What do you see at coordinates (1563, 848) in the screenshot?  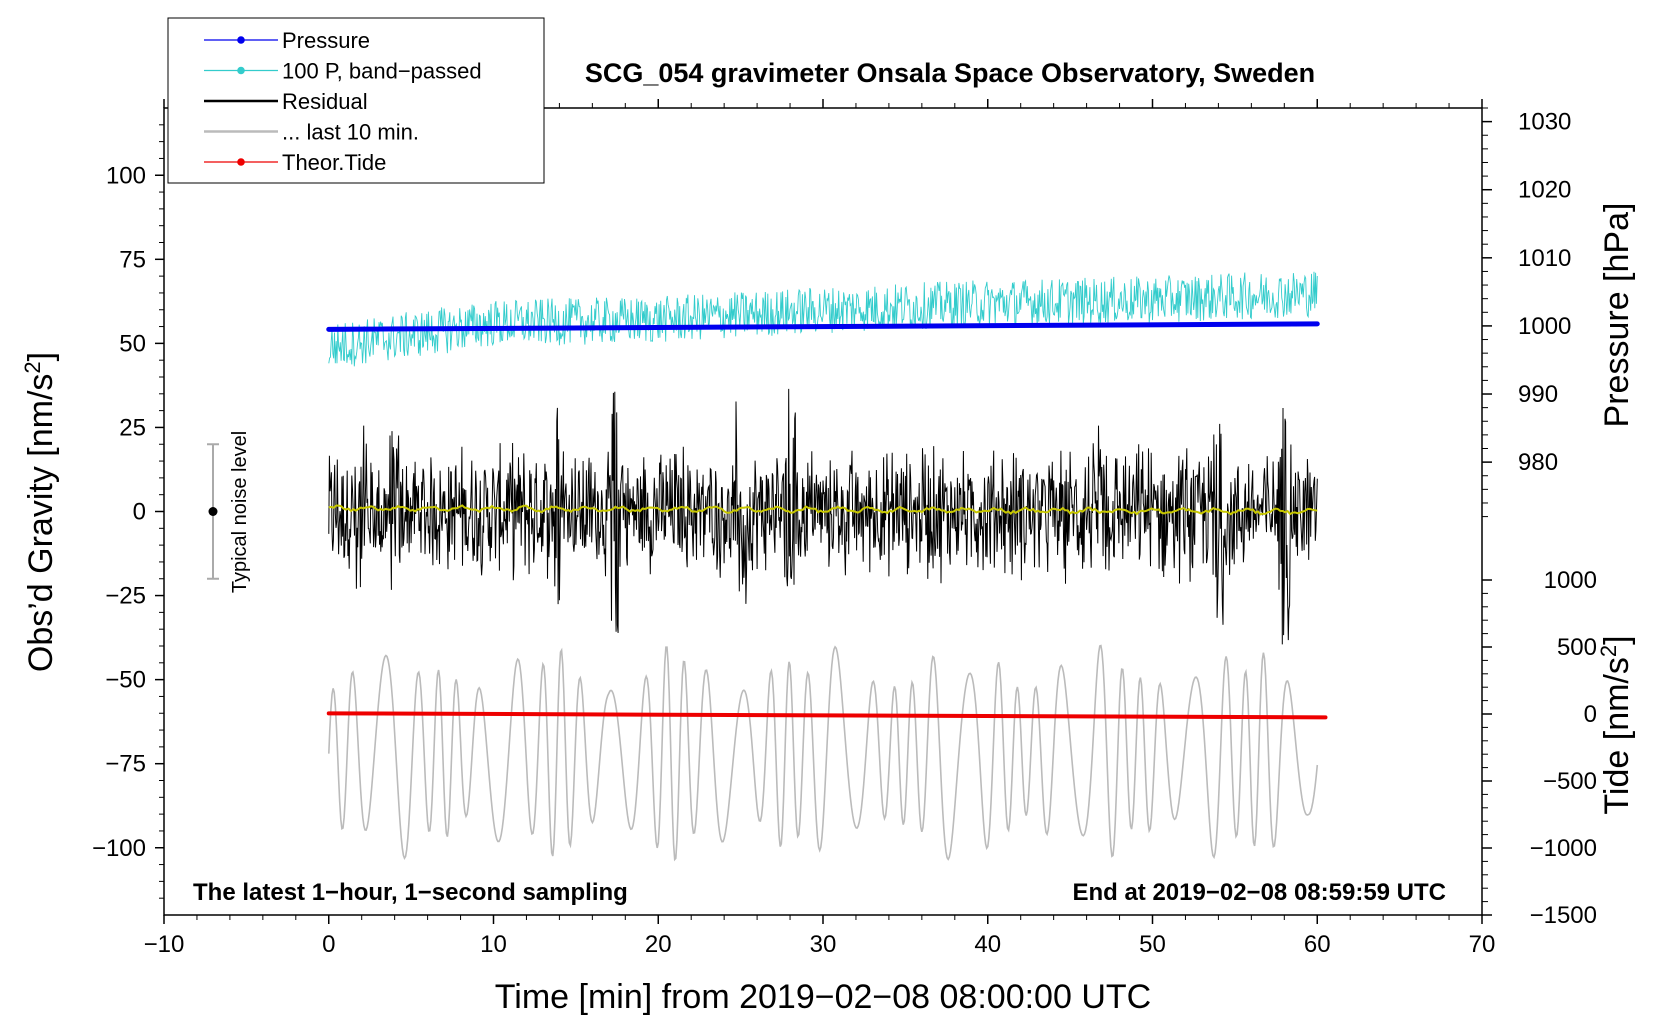 I see `tide-tick-label: −1000` at bounding box center [1563, 848].